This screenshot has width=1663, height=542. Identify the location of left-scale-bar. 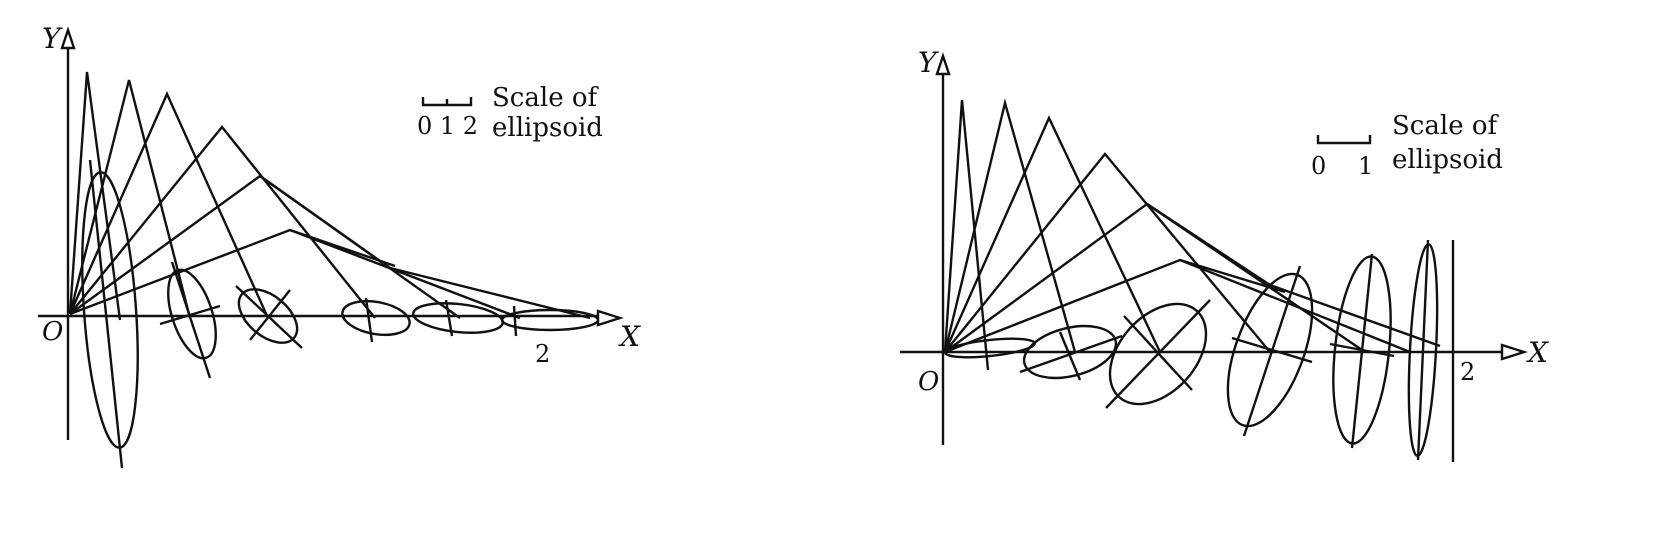
(447, 102).